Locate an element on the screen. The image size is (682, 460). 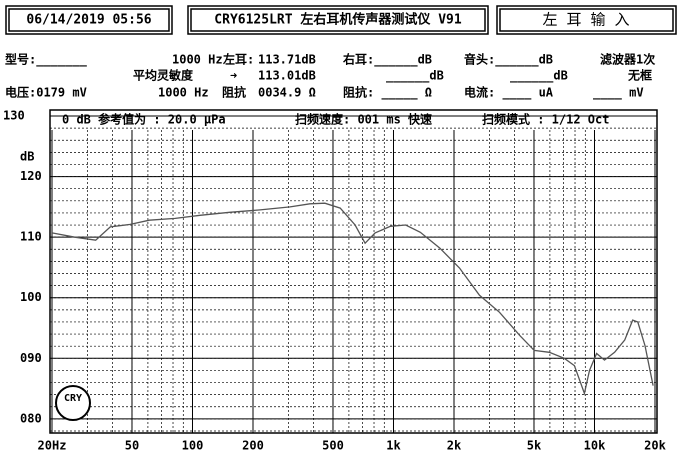
y-tick-label: 080 is located at coordinates (31, 418).